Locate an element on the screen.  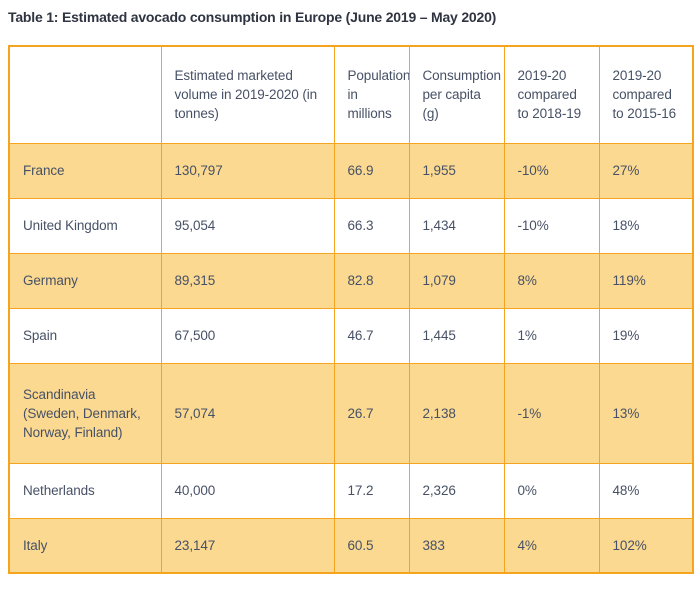
table-row-spain: Spain 67,500 46.7 1,445 1% 19% is located at coordinates (351, 335).